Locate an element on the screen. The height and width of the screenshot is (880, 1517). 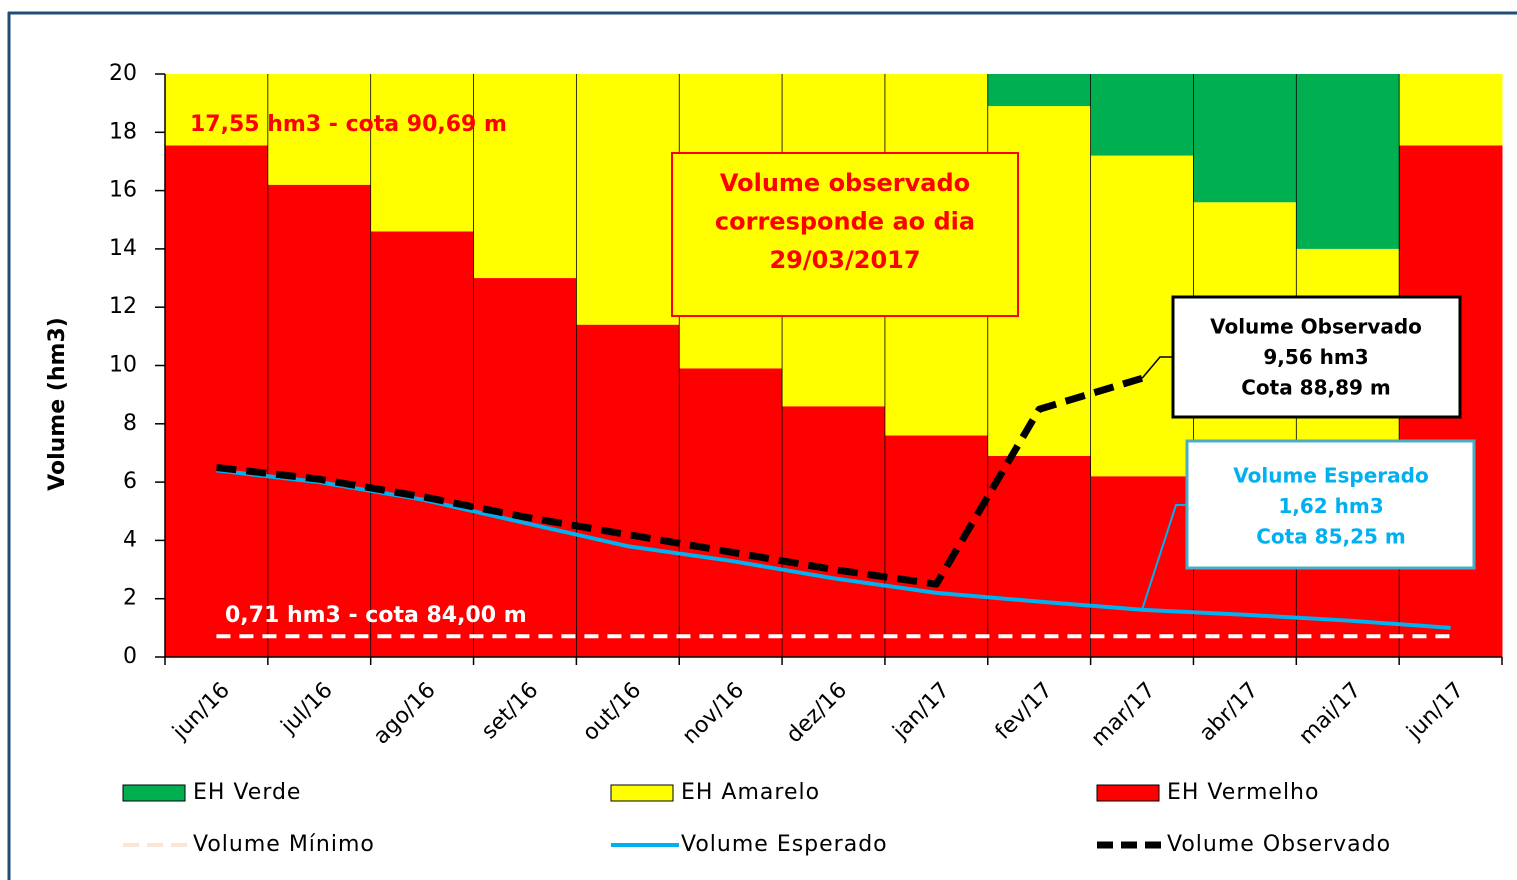
y-tick-label: 10 is located at coordinates (123, 365).